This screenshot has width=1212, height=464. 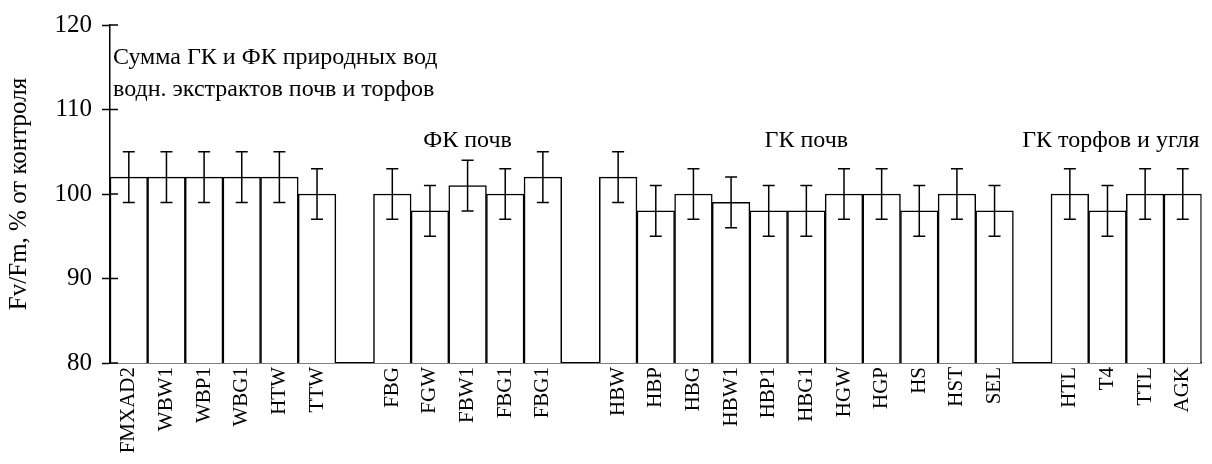 What do you see at coordinates (1181, 390) in the screenshot?
I see `x-tick-label: AGK` at bounding box center [1181, 390].